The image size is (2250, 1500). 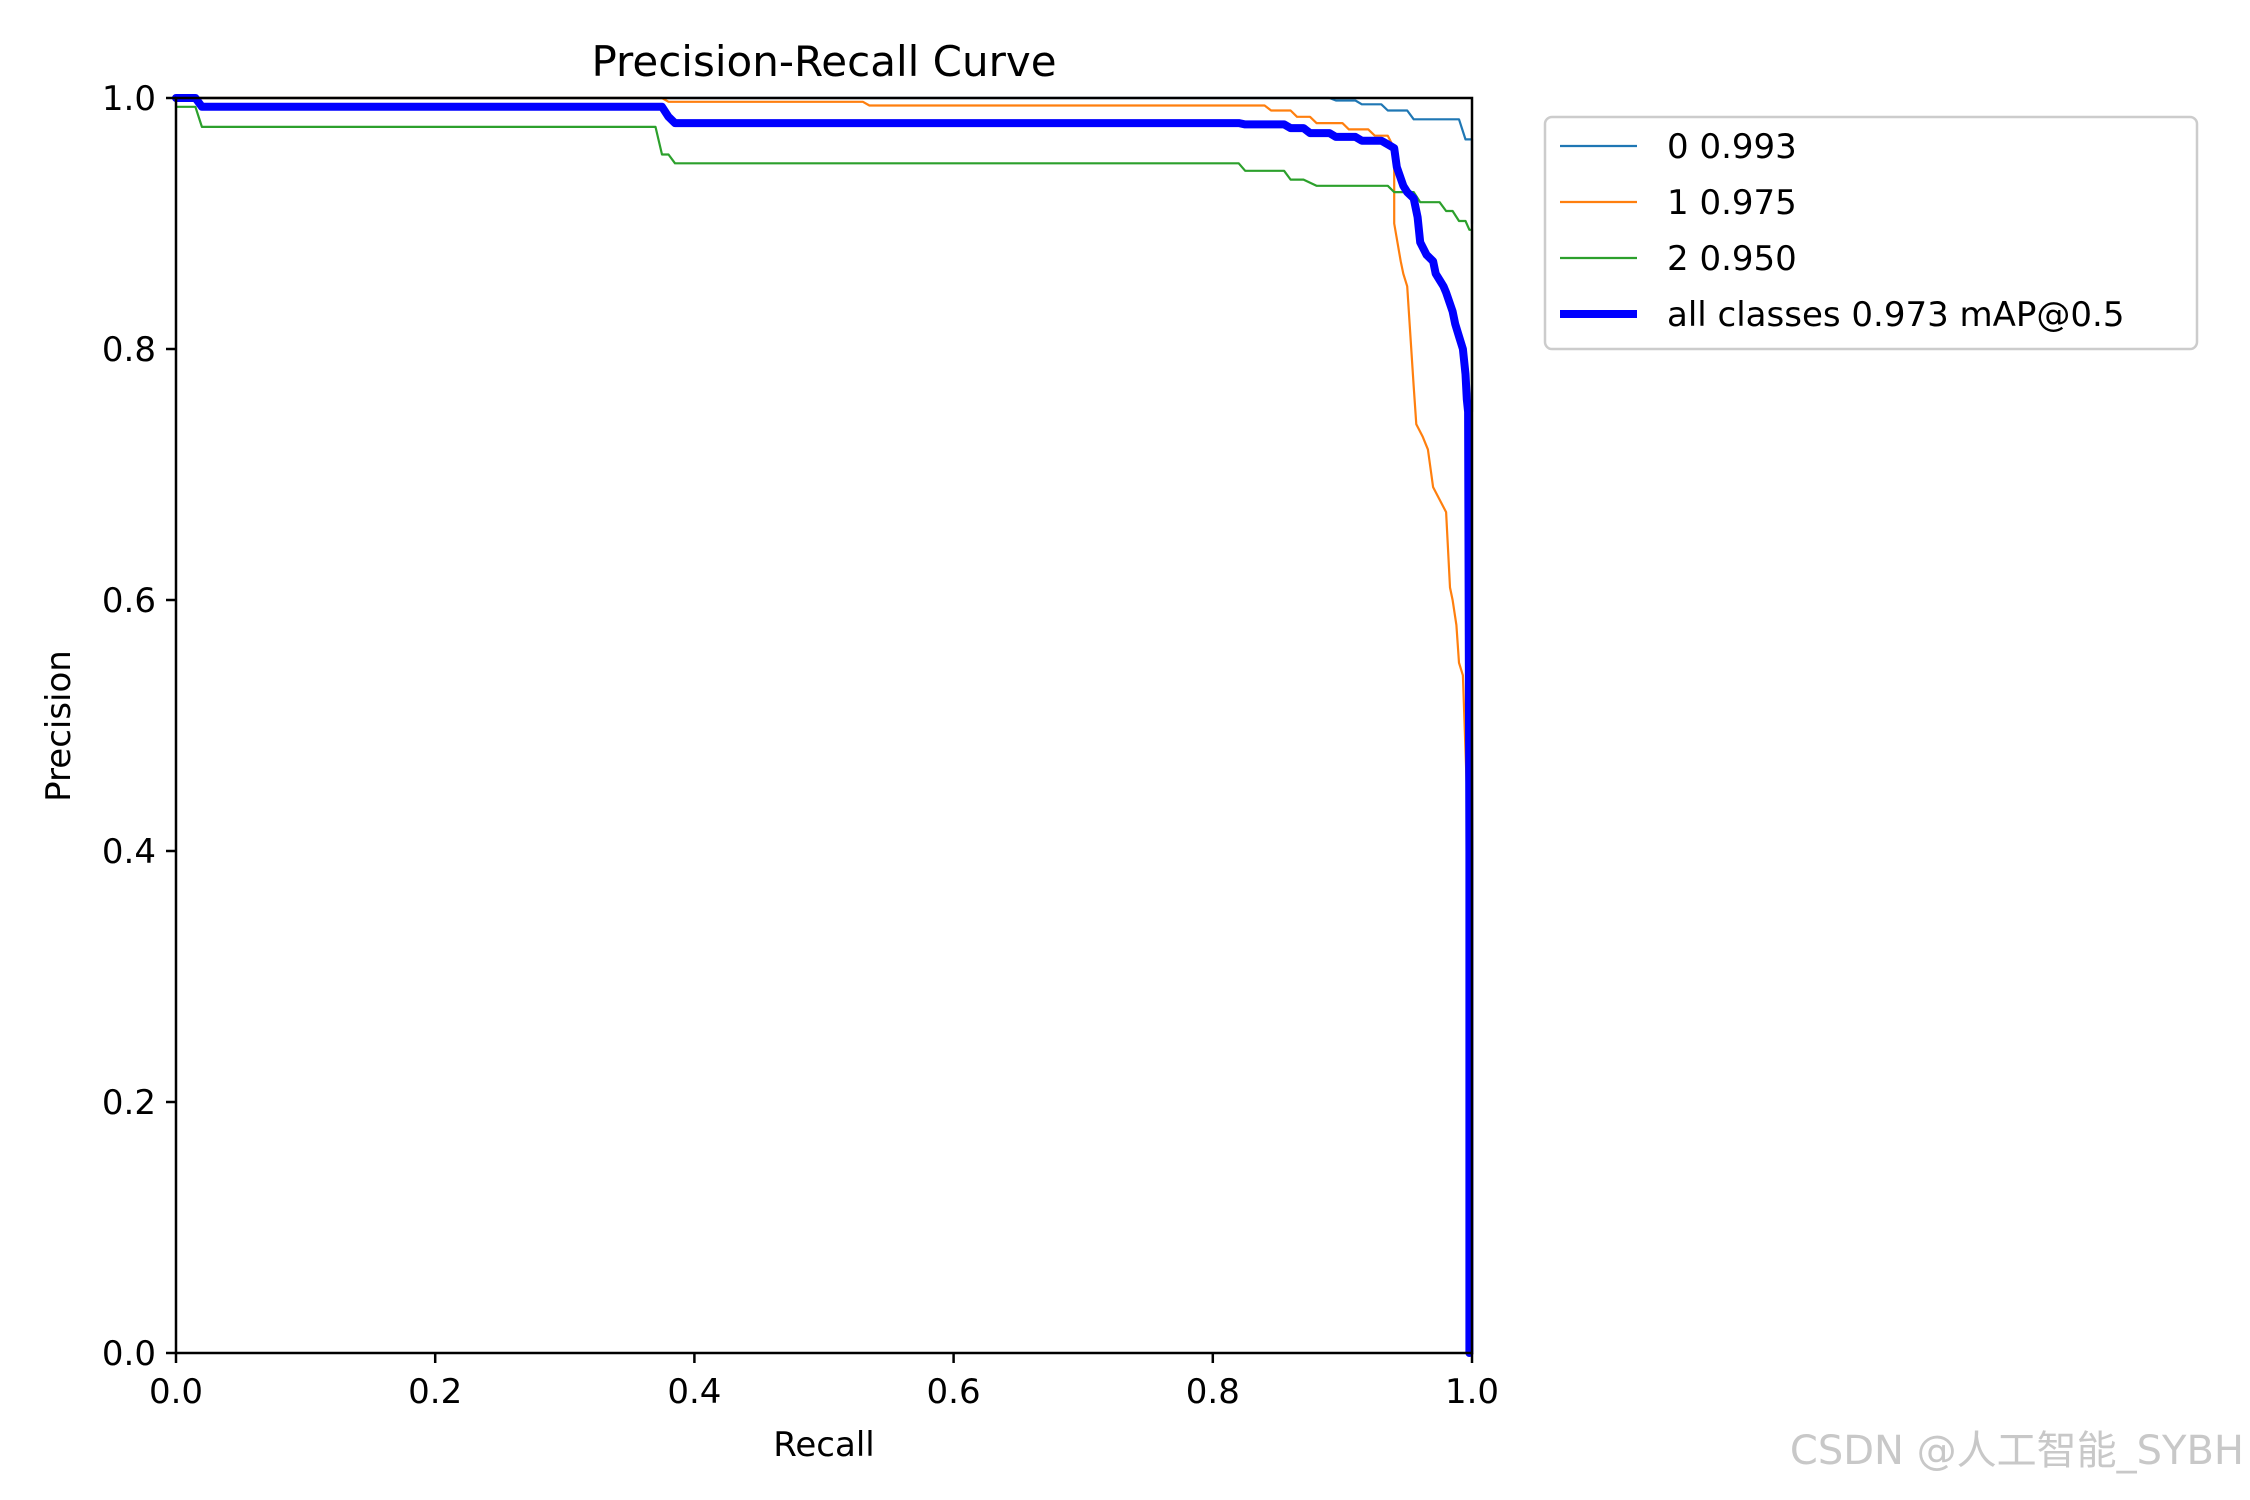 I want to click on legend-box, so click(x=1871, y=233).